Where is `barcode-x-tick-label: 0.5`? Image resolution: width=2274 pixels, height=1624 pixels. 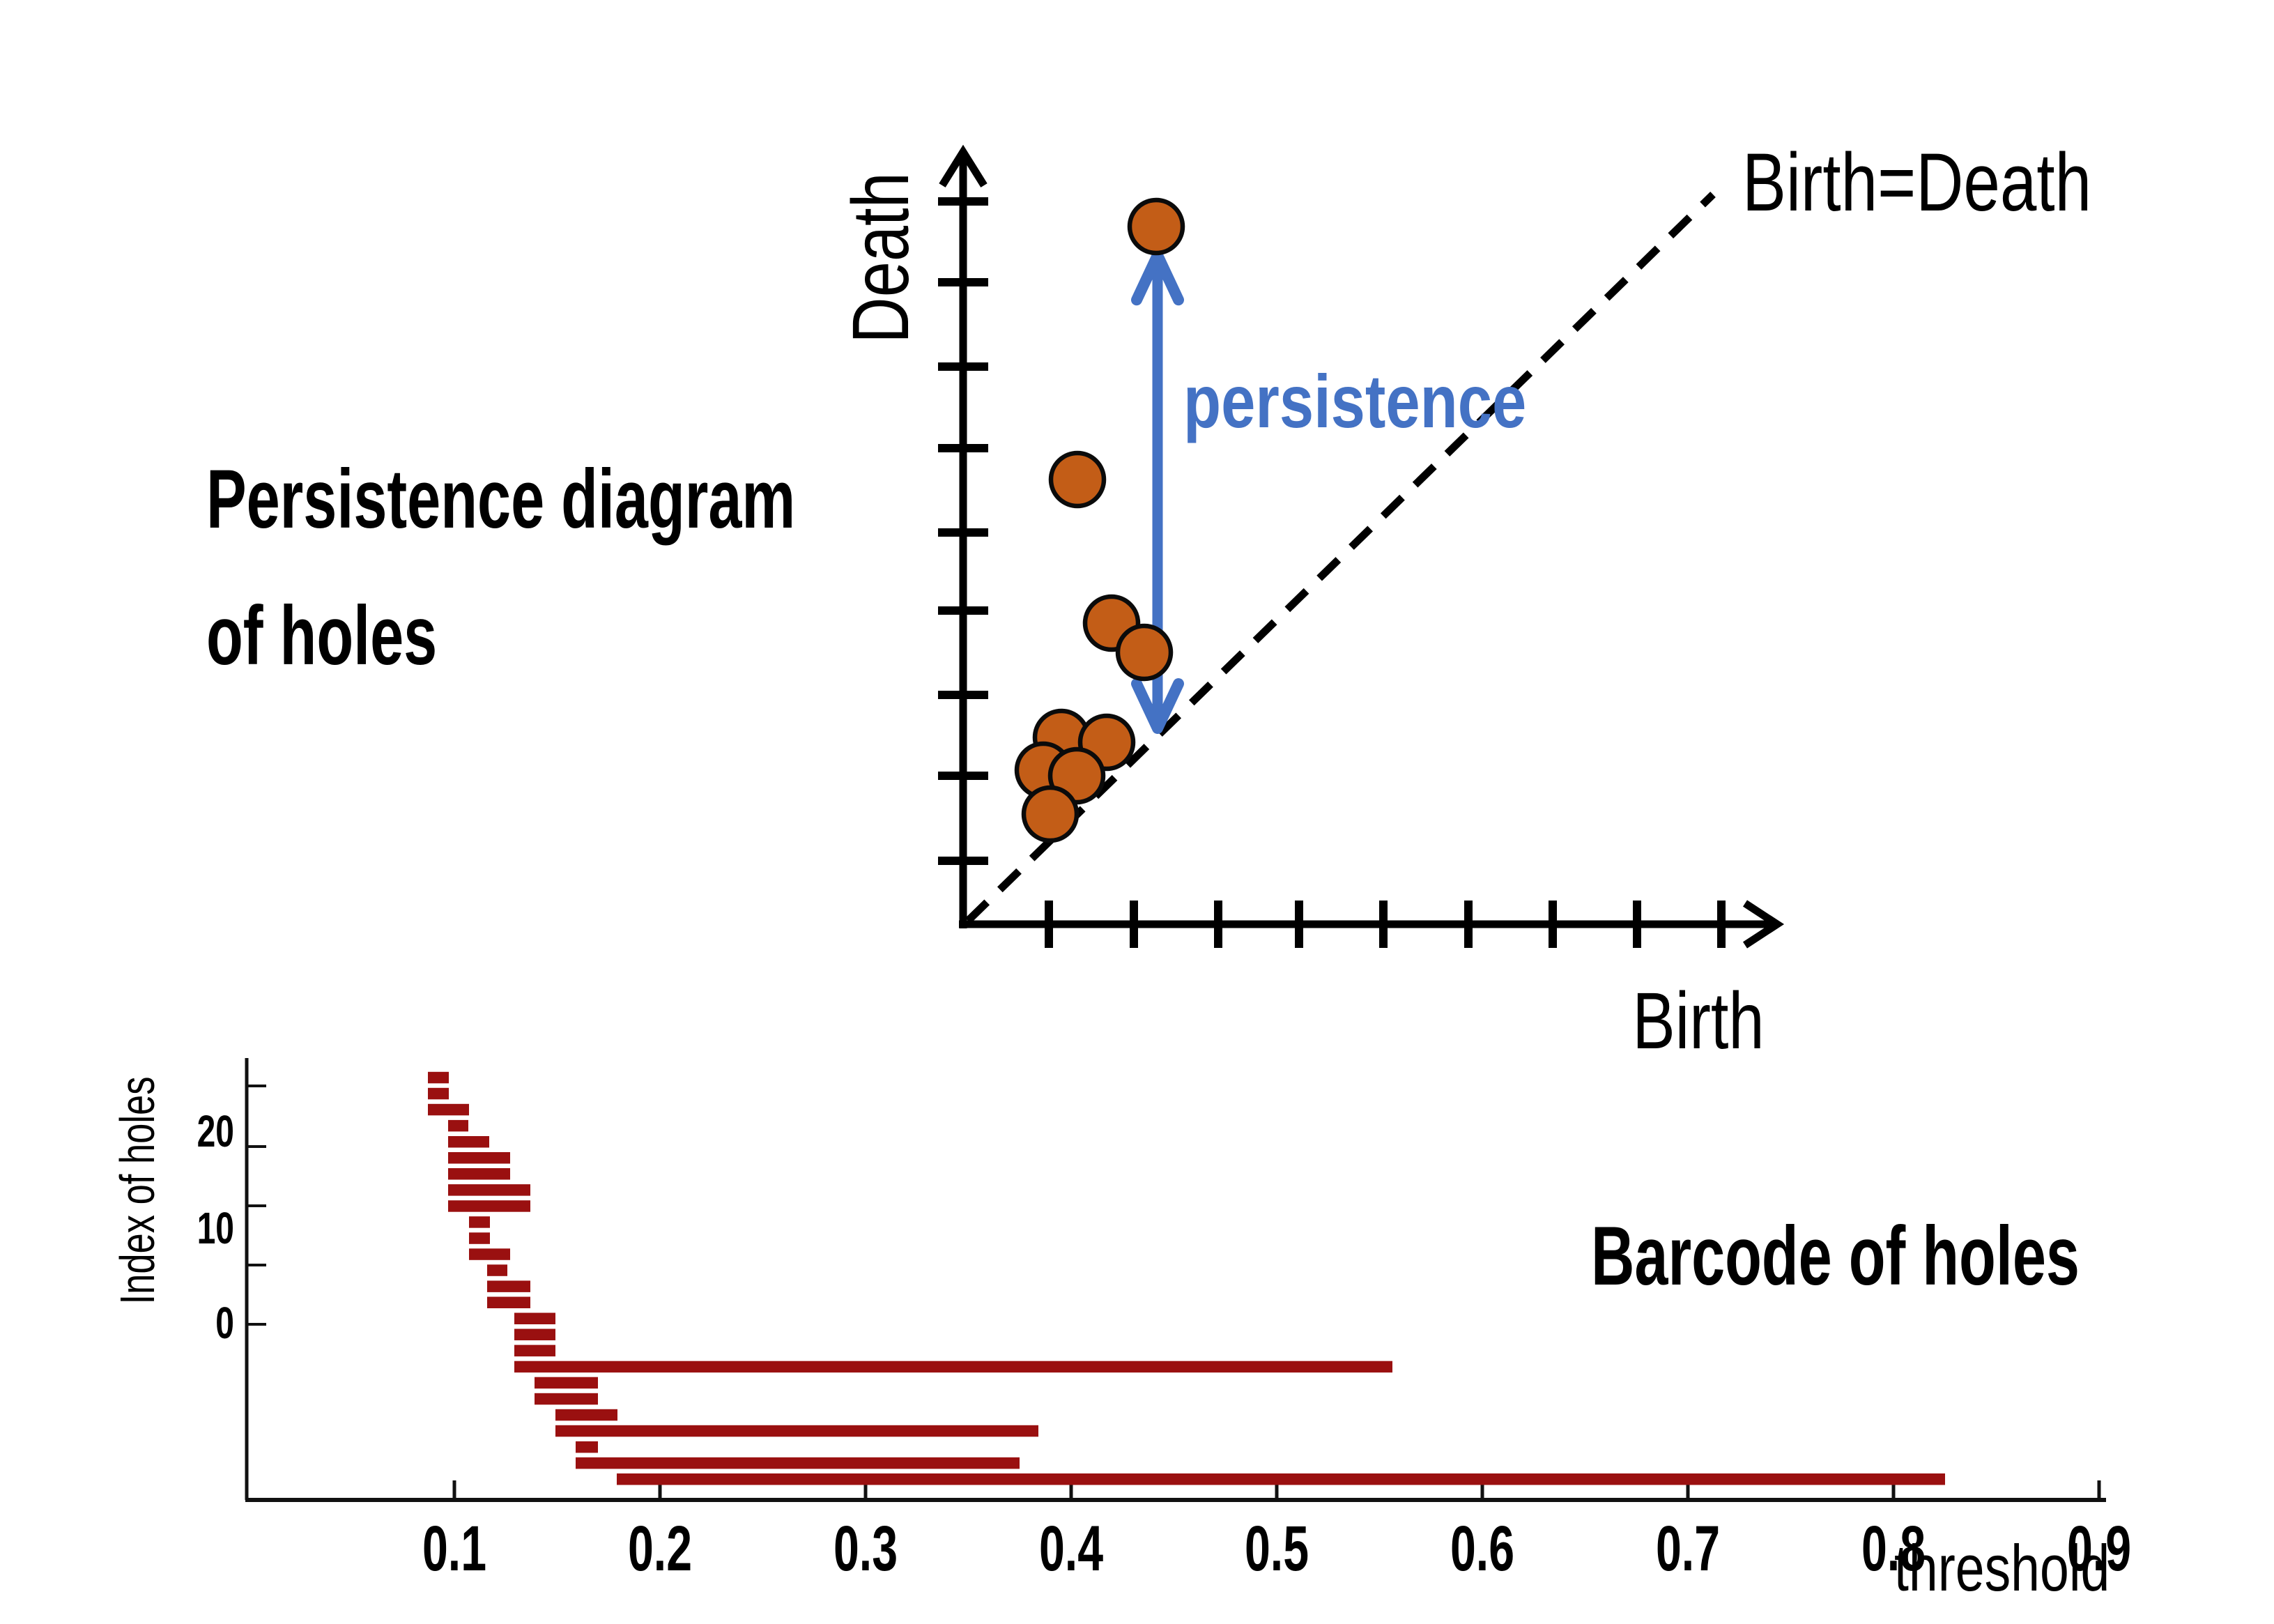 barcode-x-tick-label: 0.5 is located at coordinates (1276, 1548).